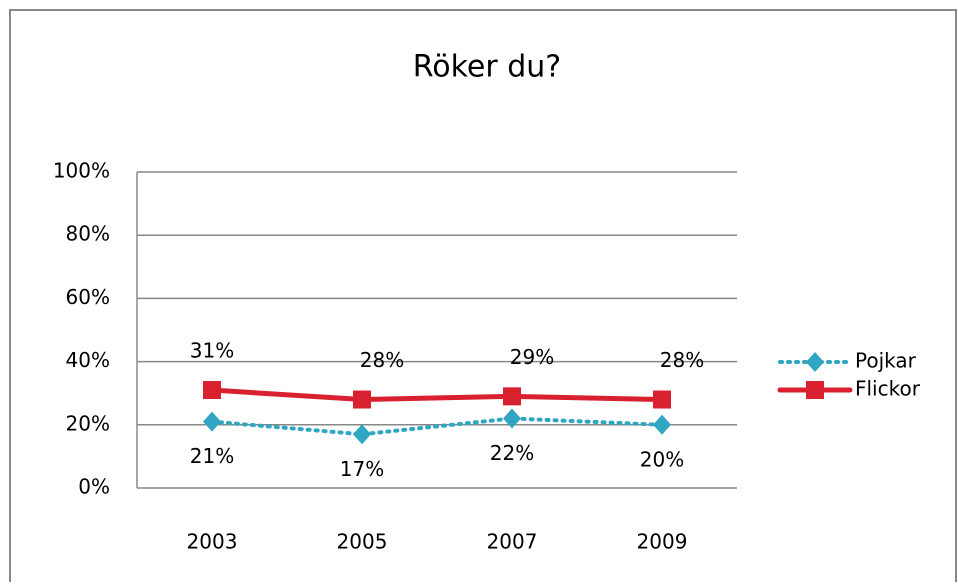 This screenshot has height=586, width=958. What do you see at coordinates (886, 361) in the screenshot?
I see `legend-label: Pojkar` at bounding box center [886, 361].